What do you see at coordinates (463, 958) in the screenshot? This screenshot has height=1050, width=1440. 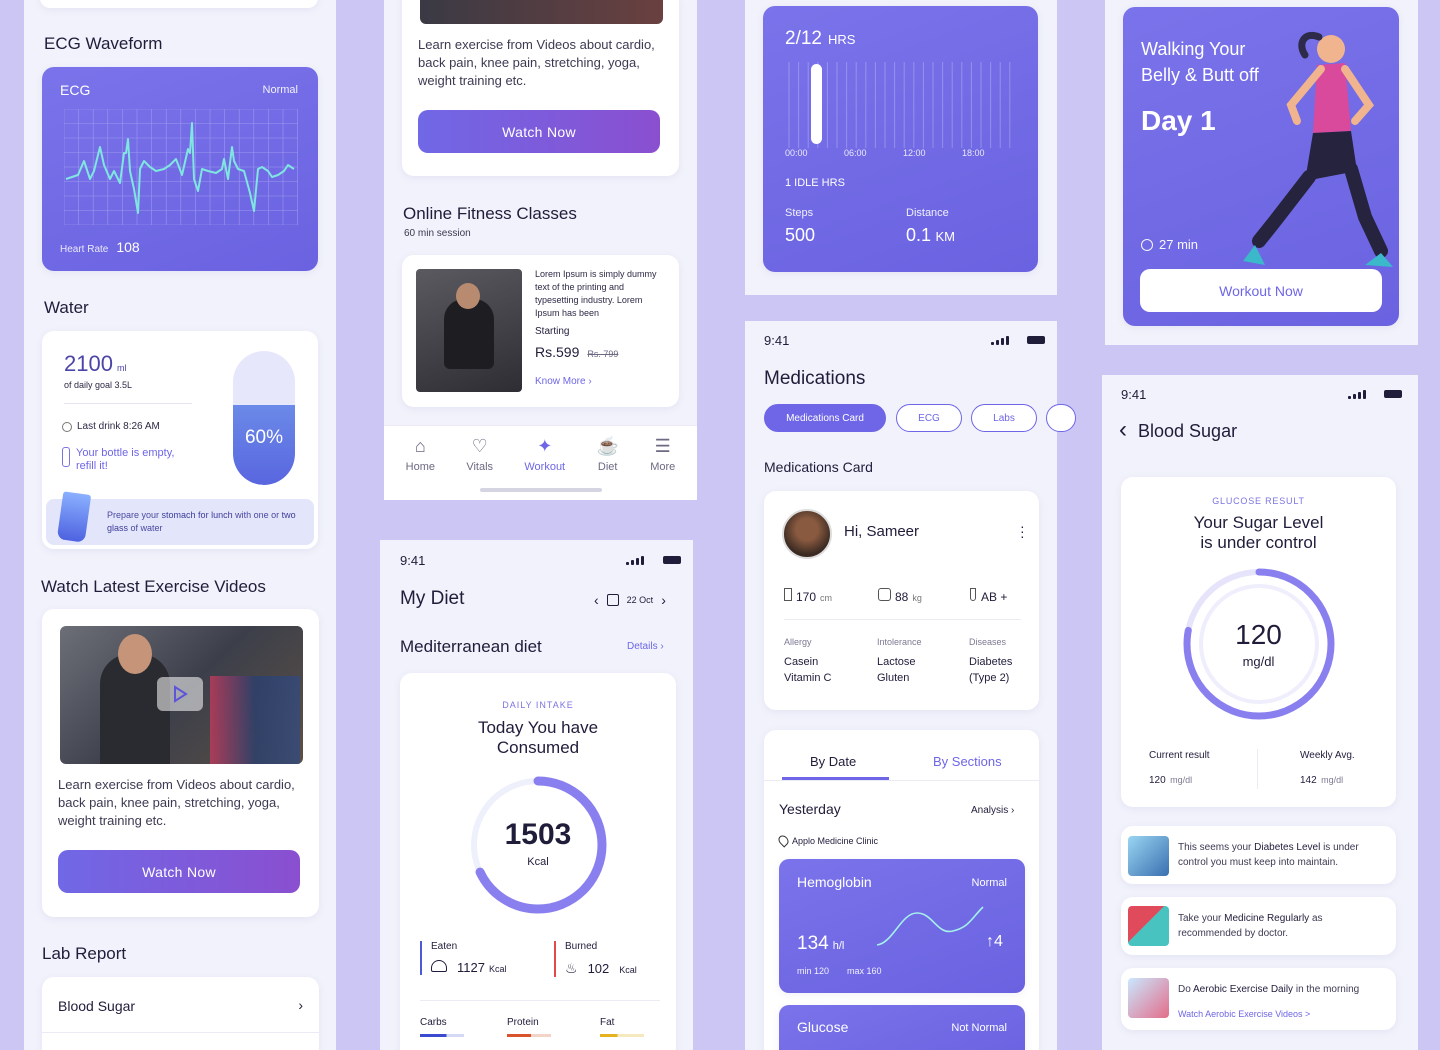 I see `eaten-stat: Eaten 1127 Kcal` at bounding box center [463, 958].